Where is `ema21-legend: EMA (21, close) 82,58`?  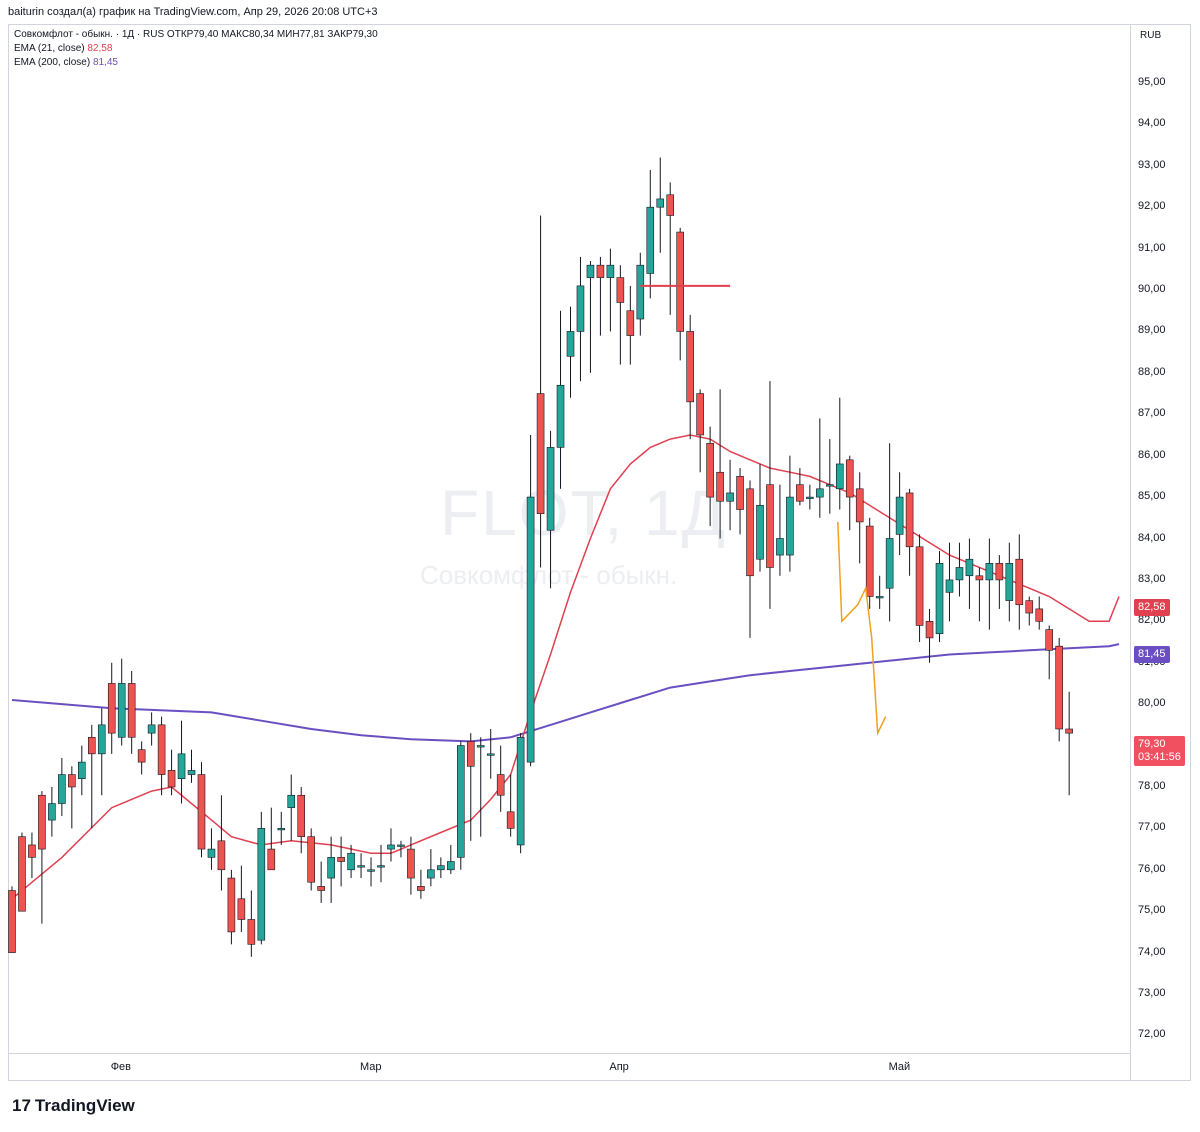 ema21-legend: EMA (21, close) 82,58 is located at coordinates (196, 49).